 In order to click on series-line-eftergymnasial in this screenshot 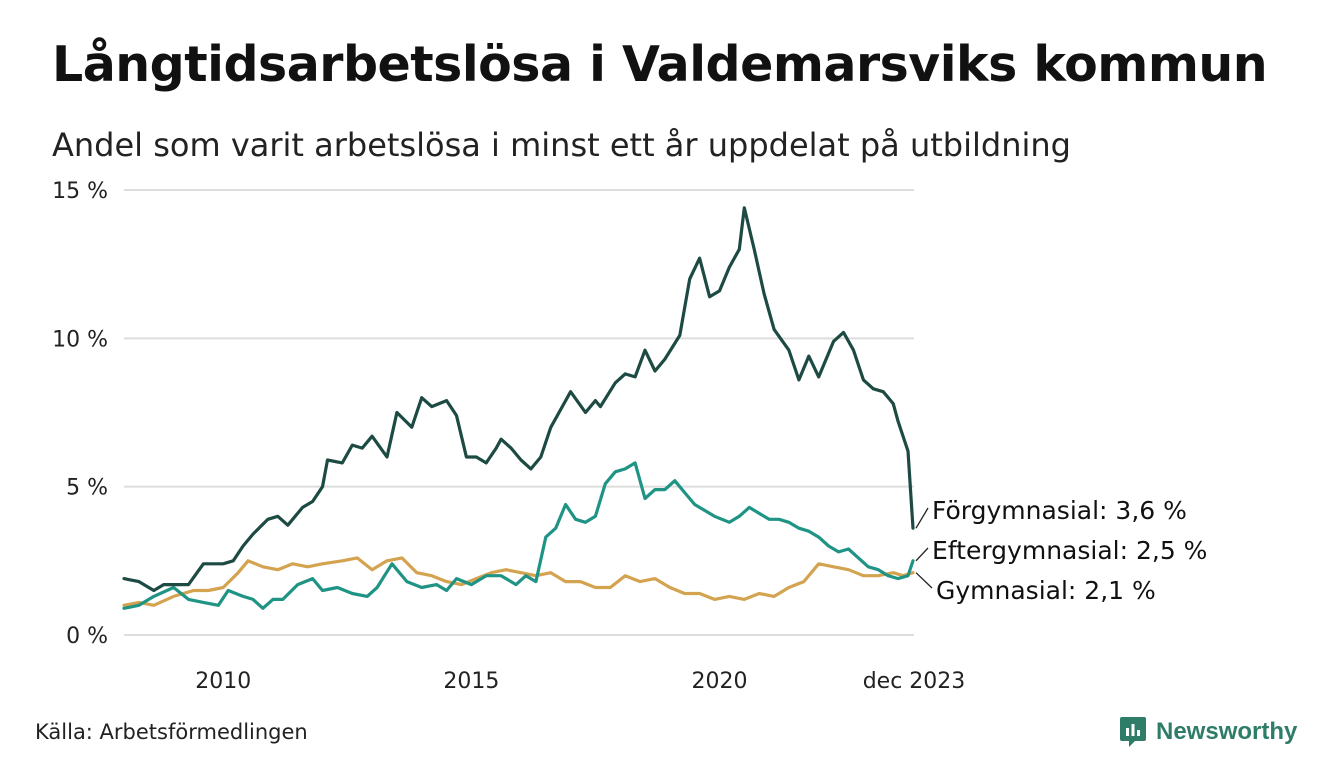, I will do `click(518, 535)`.